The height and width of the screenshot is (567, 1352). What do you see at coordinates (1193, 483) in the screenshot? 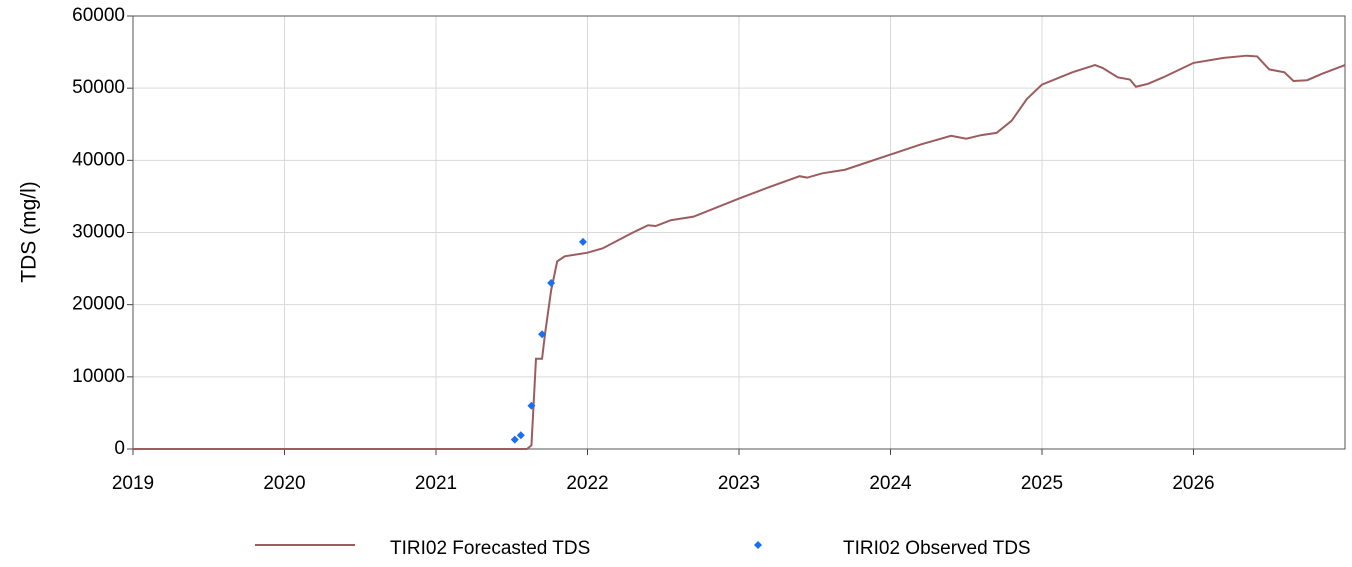
I see `x-tick-label: 2026` at bounding box center [1193, 483].